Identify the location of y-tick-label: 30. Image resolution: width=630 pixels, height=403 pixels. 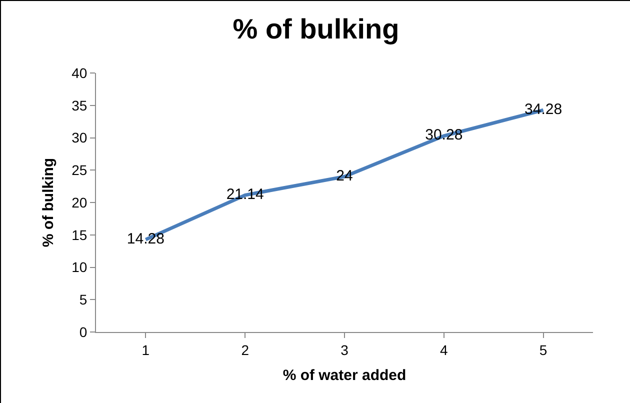
(80, 138).